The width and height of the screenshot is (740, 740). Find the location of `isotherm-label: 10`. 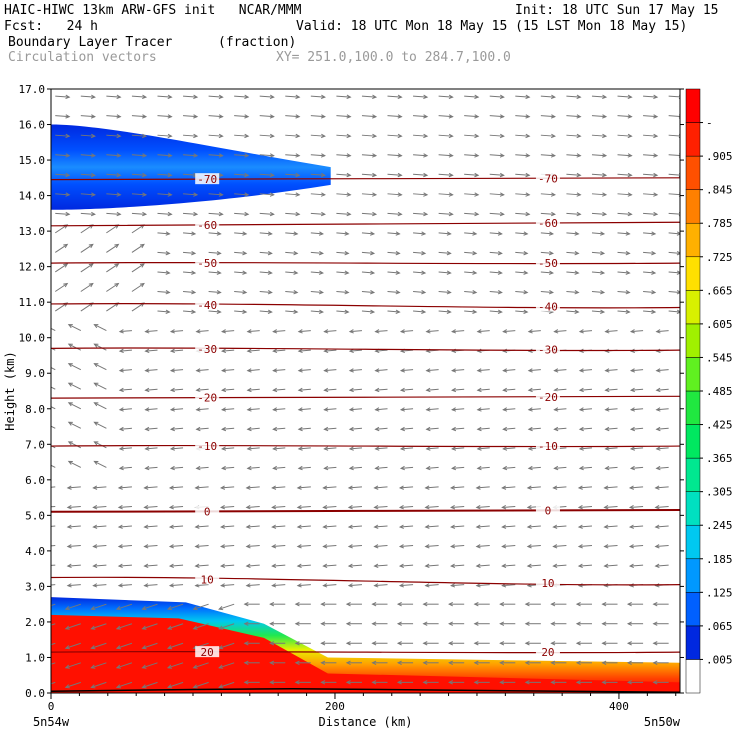

isotherm-label: 10 is located at coordinates (547, 583).